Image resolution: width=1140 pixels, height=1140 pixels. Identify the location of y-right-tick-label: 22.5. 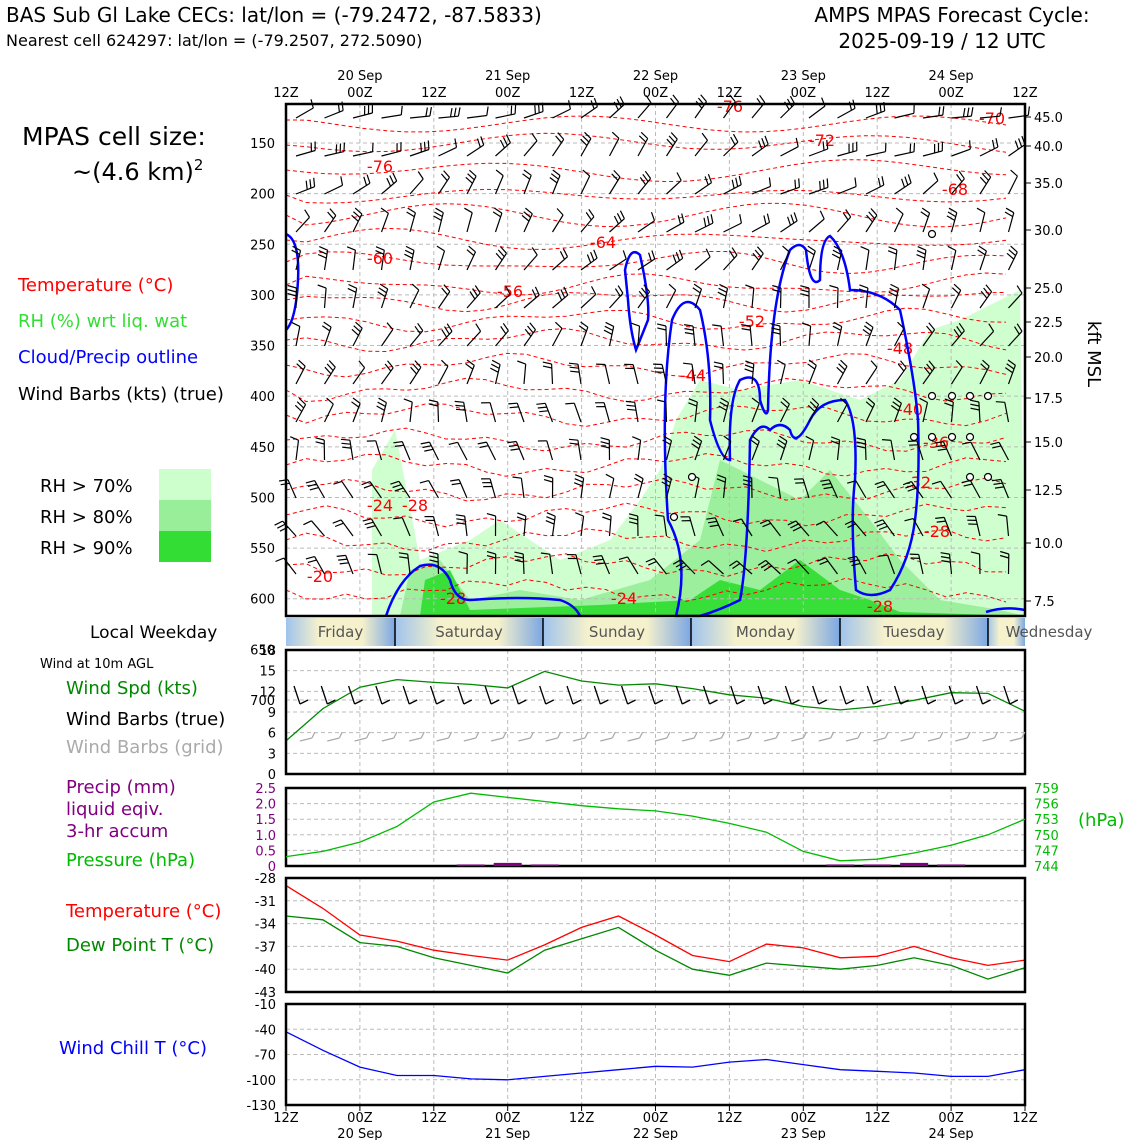
(1048, 323).